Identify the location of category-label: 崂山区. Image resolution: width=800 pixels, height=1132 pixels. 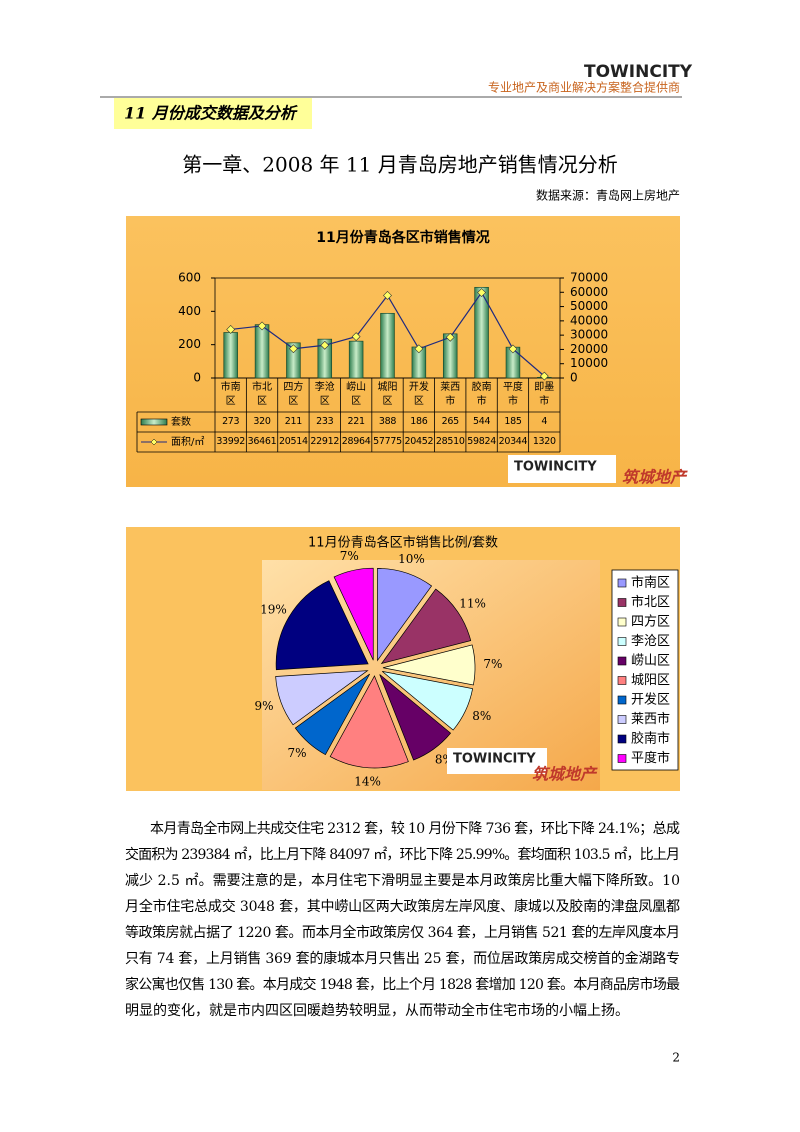
(356, 394).